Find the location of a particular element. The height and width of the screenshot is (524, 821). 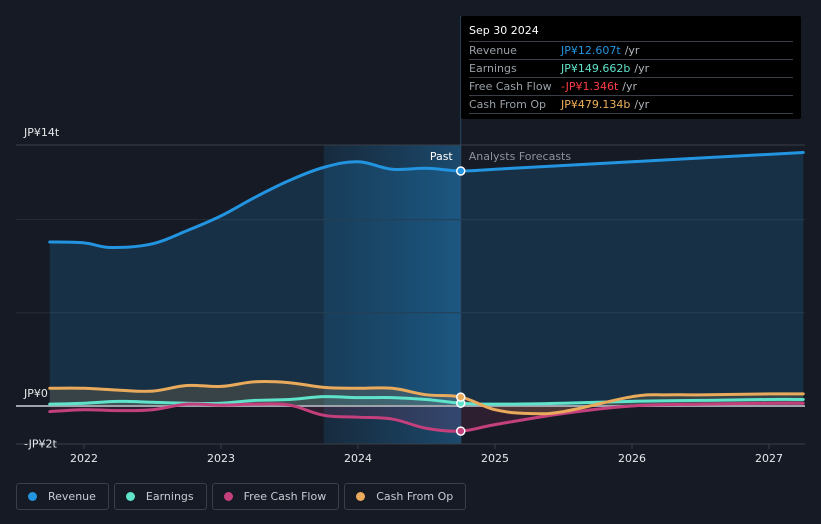

earnings-line is located at coordinates (426, 400).